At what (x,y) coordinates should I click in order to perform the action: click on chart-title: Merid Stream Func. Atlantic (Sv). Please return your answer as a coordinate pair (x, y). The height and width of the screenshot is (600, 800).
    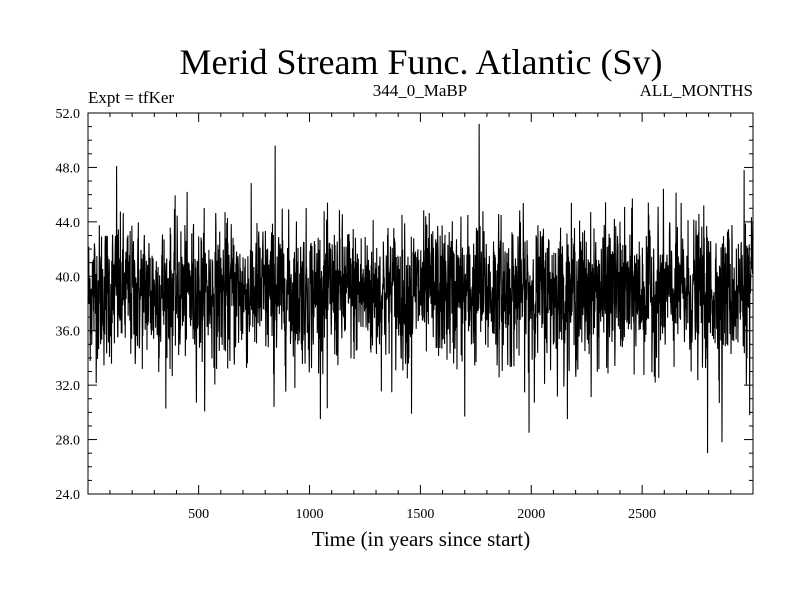
    Looking at the image, I should click on (421, 62).